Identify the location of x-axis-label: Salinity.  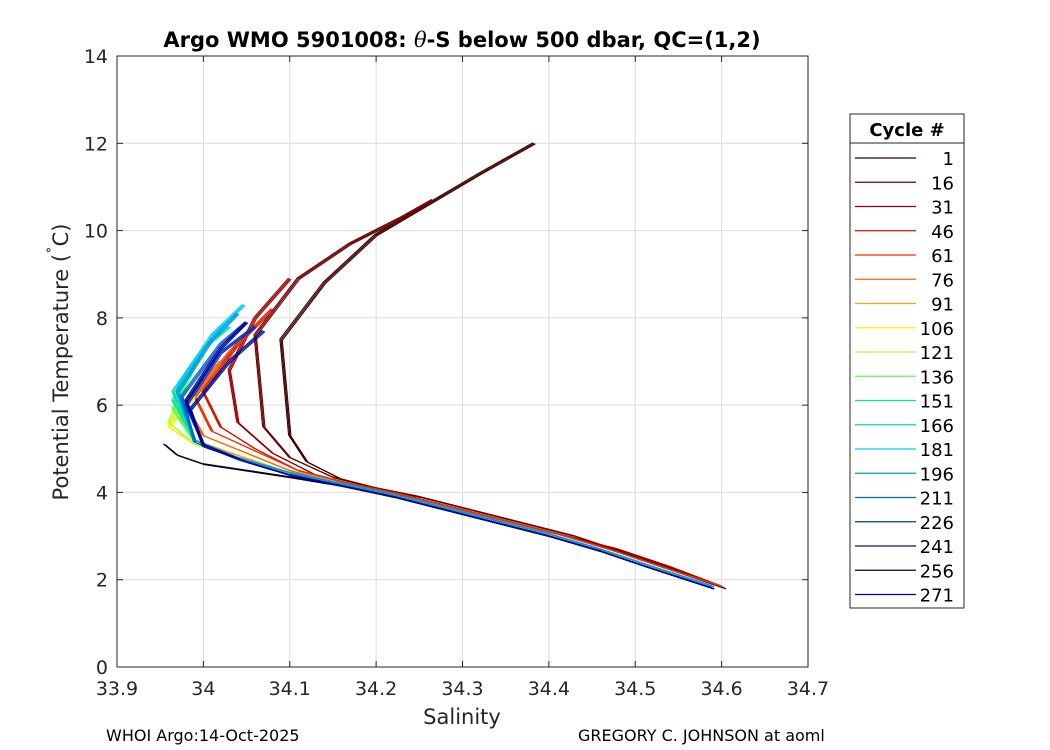
(462, 717).